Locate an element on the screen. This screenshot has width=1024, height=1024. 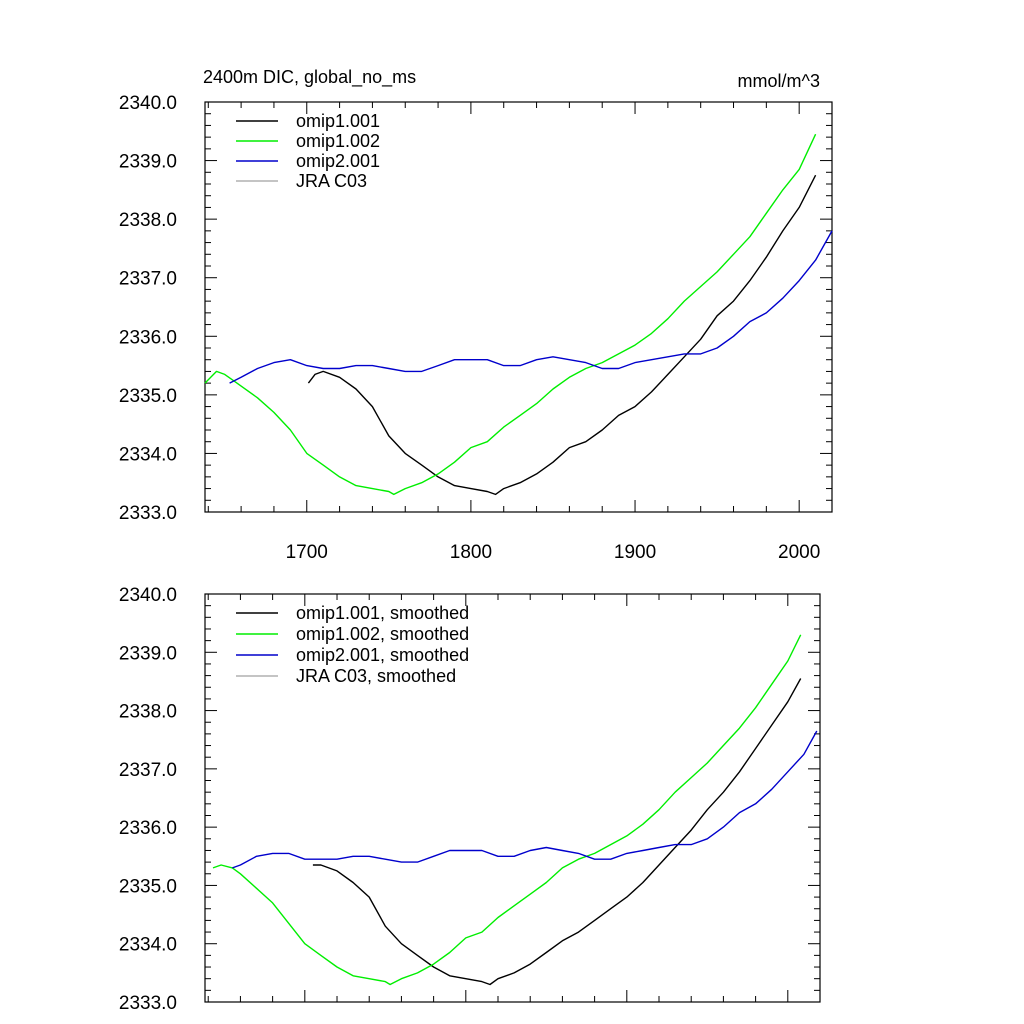
legend-label-1: omip1.002 is located at coordinates (338, 141).